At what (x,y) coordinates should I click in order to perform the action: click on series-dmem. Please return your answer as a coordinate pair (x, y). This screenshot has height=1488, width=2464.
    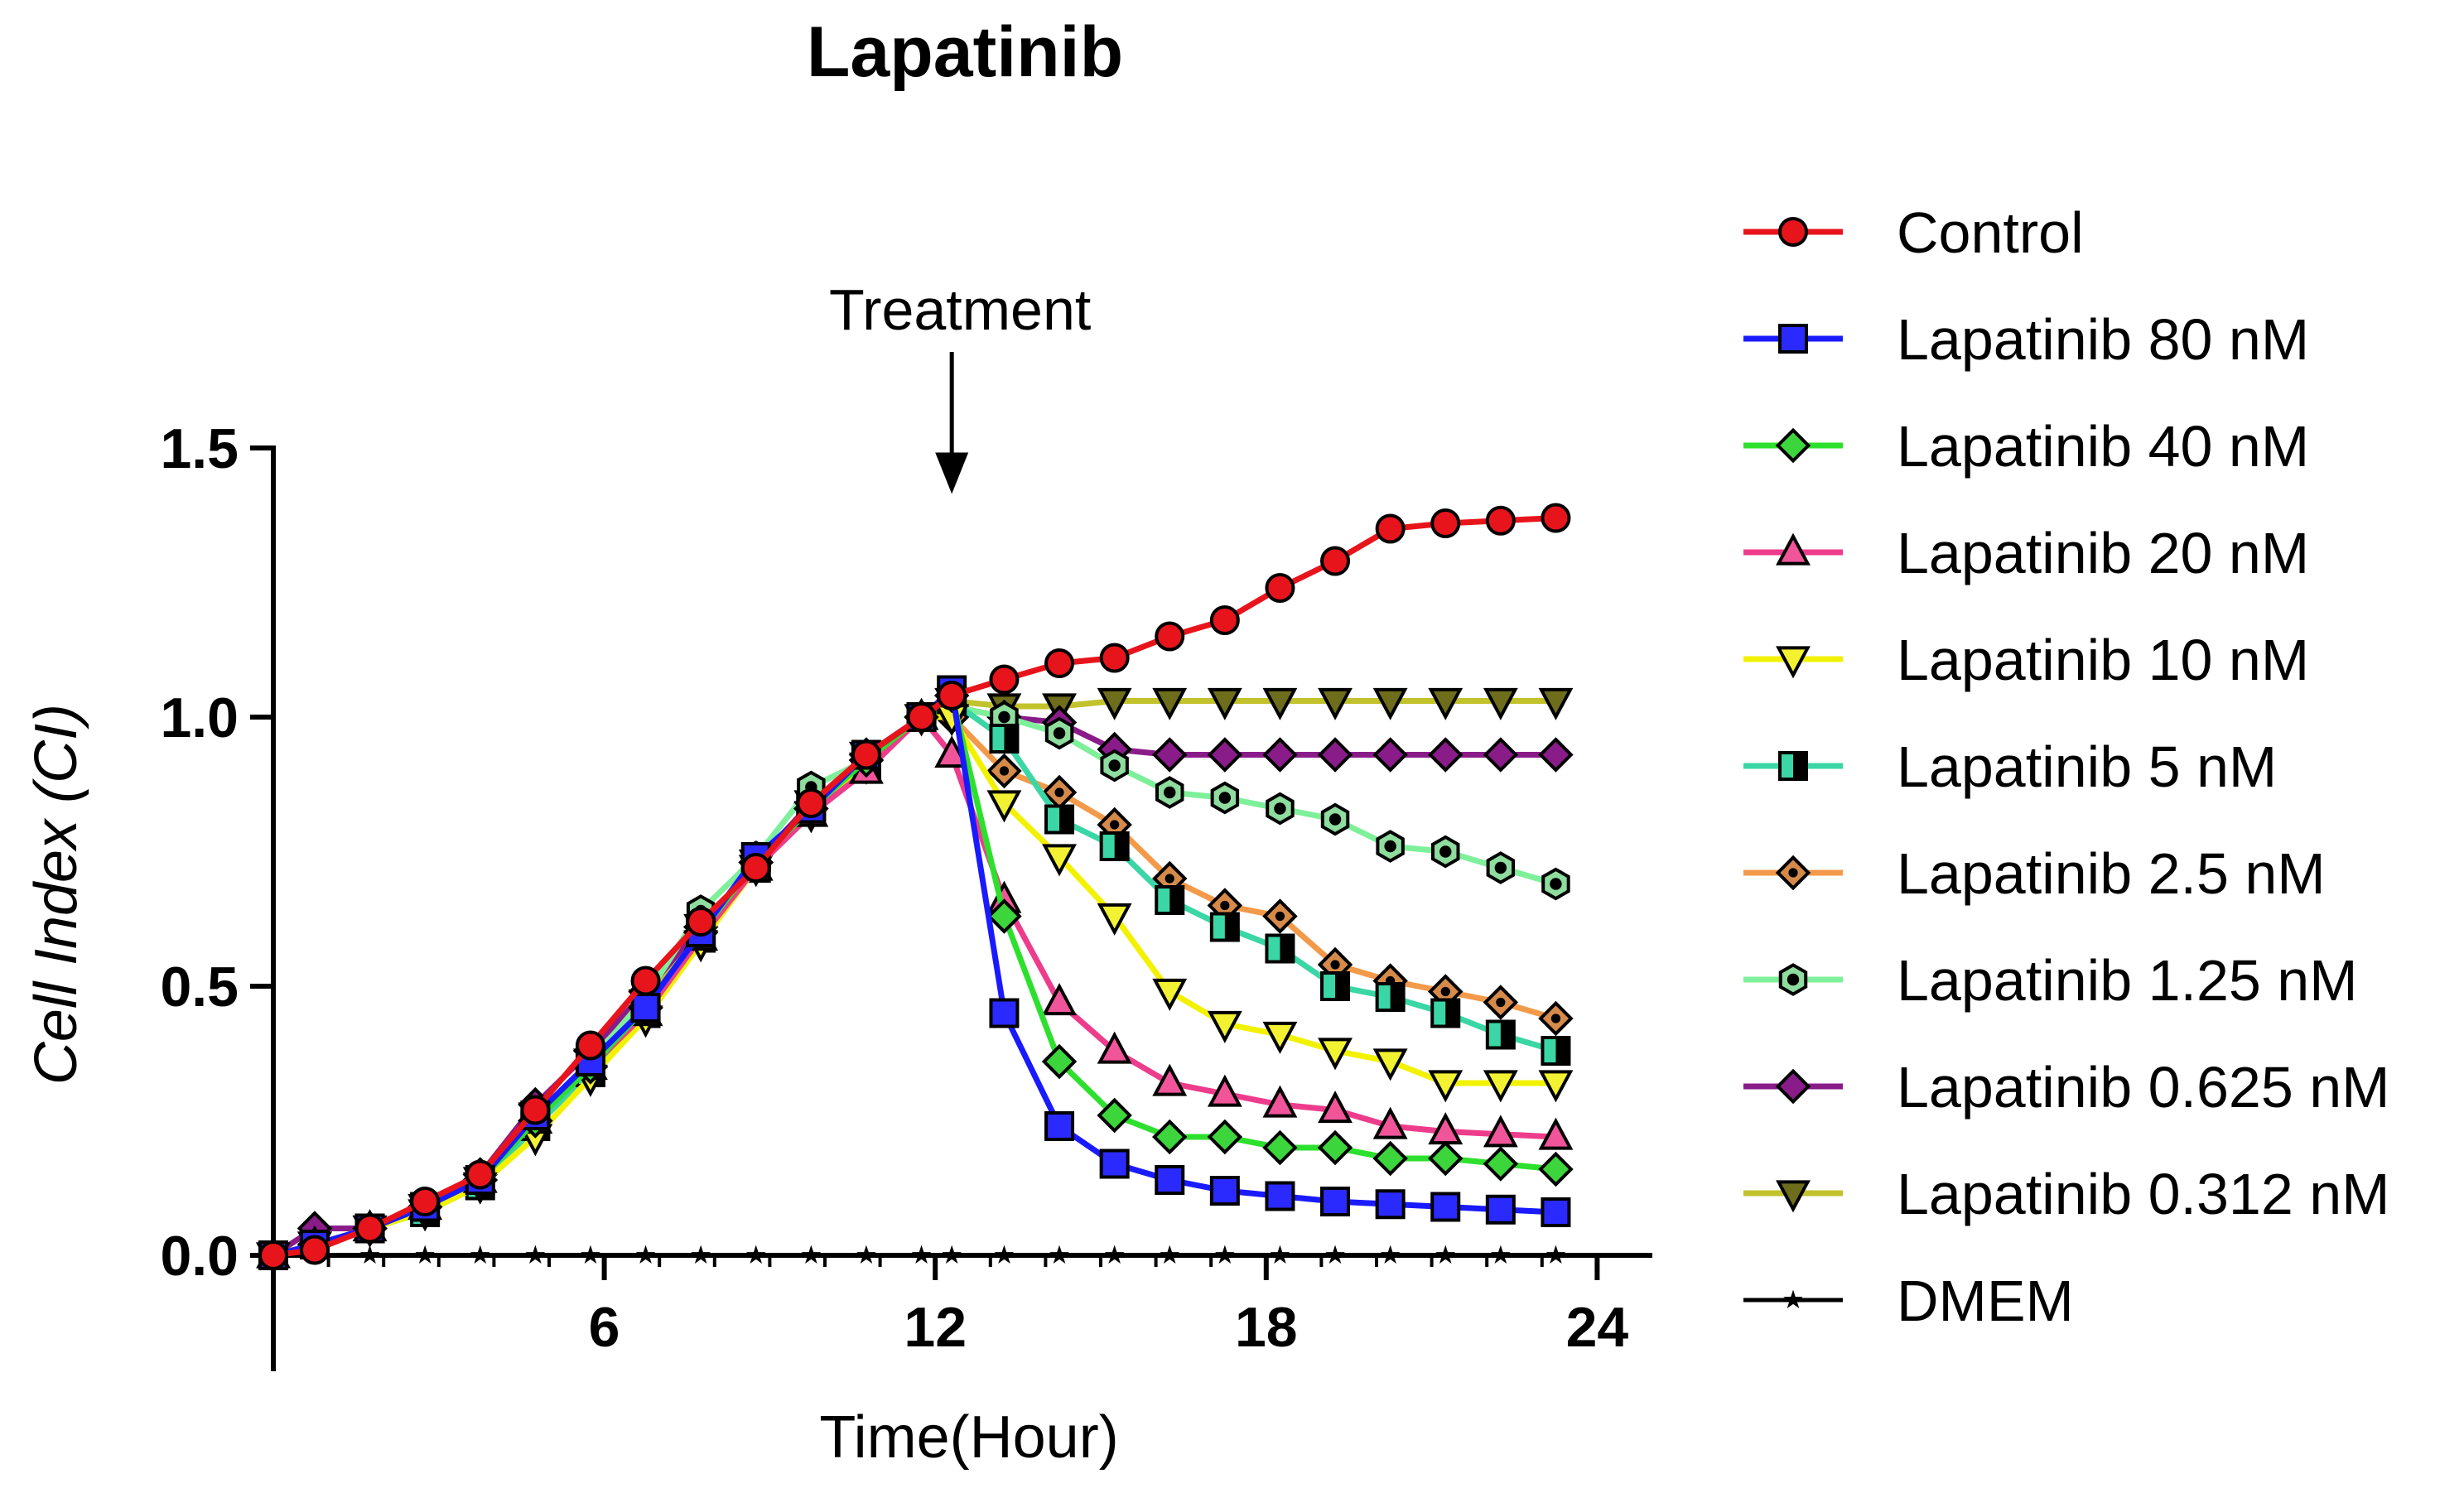
    Looking at the image, I should click on (914, 1255).